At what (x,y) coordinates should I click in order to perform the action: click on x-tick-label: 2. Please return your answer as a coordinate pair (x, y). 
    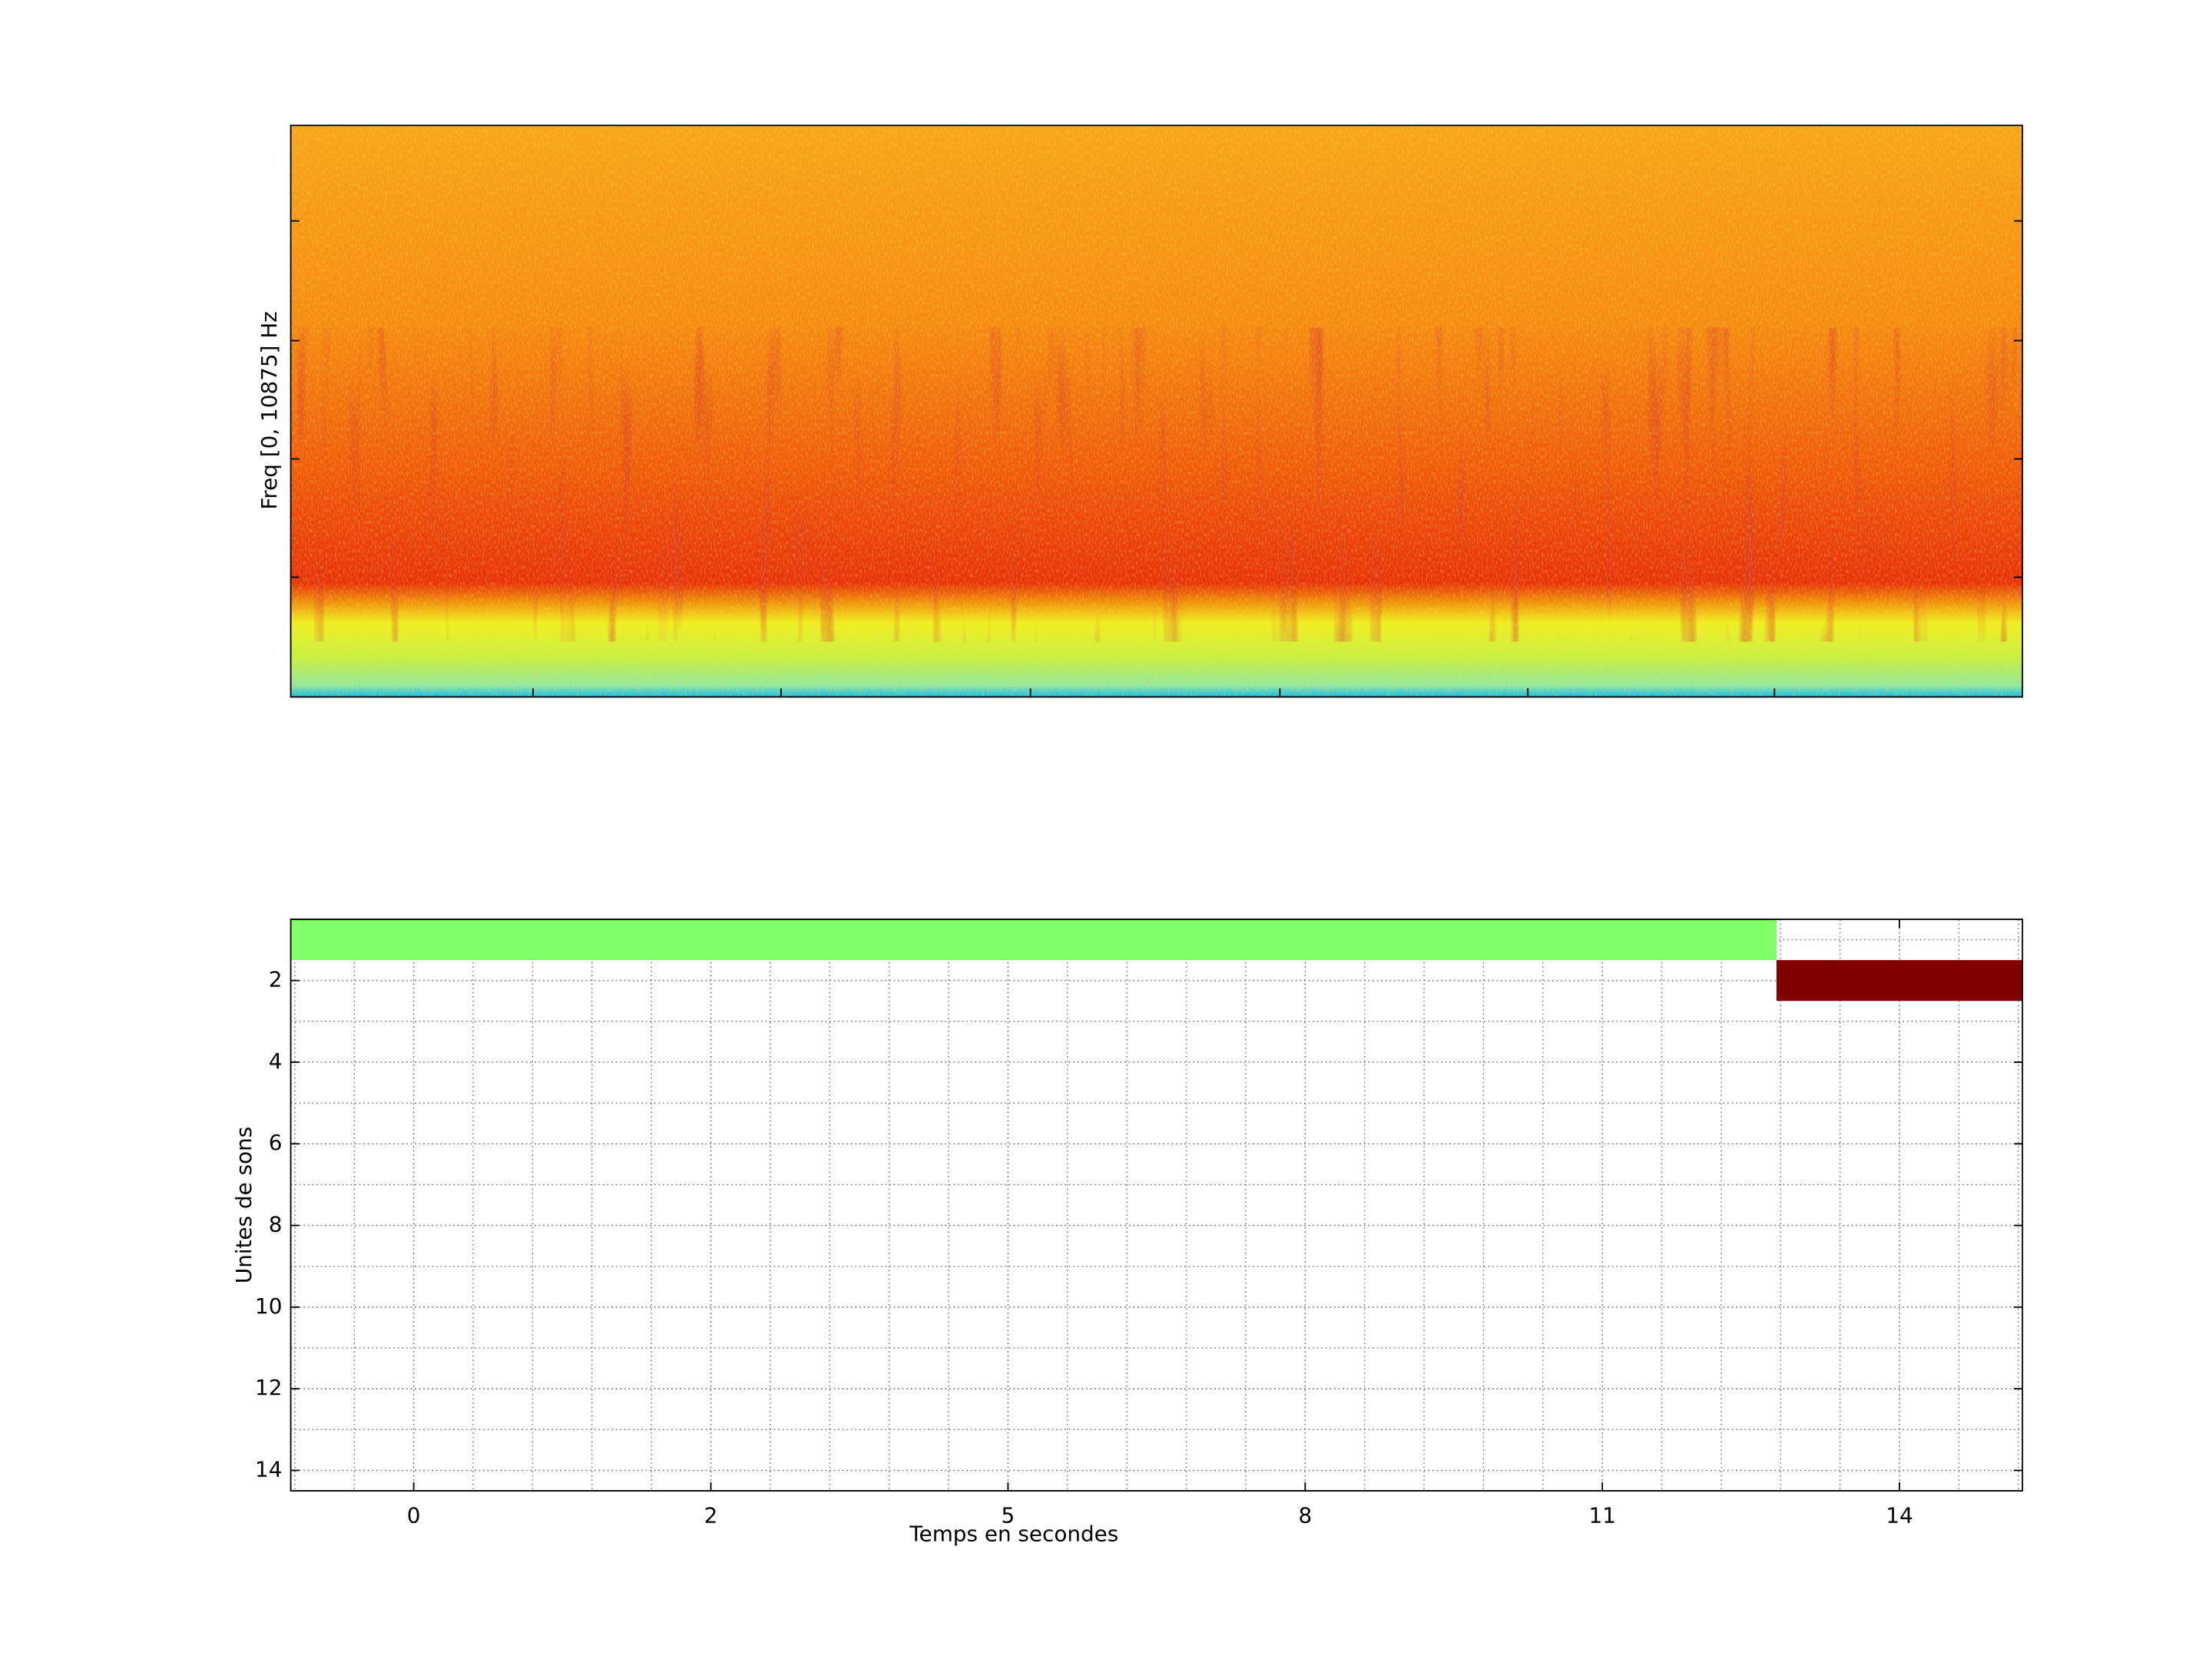
    Looking at the image, I should click on (711, 1515).